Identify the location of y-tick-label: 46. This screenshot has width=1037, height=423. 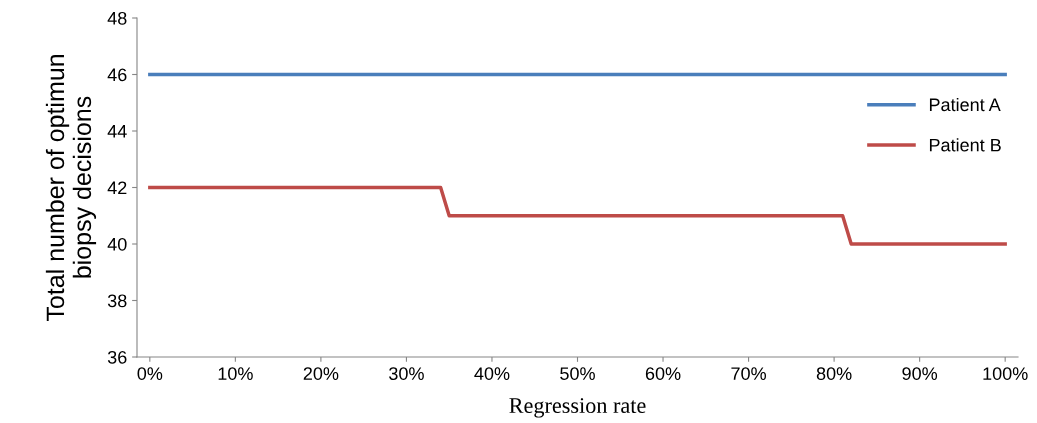
(117, 75).